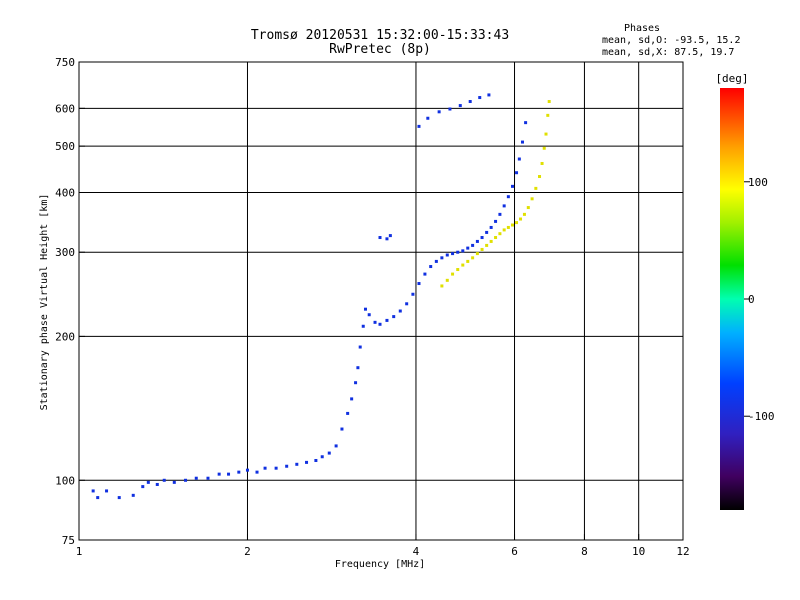  I want to click on x-tick-label: 4, so click(416, 551).